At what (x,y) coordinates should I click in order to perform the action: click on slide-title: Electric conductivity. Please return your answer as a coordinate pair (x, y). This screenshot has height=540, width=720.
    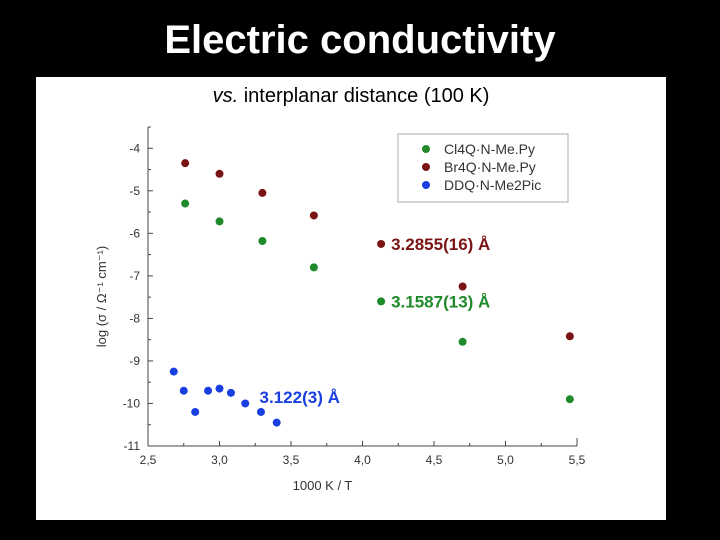
    Looking at the image, I should click on (360, 40).